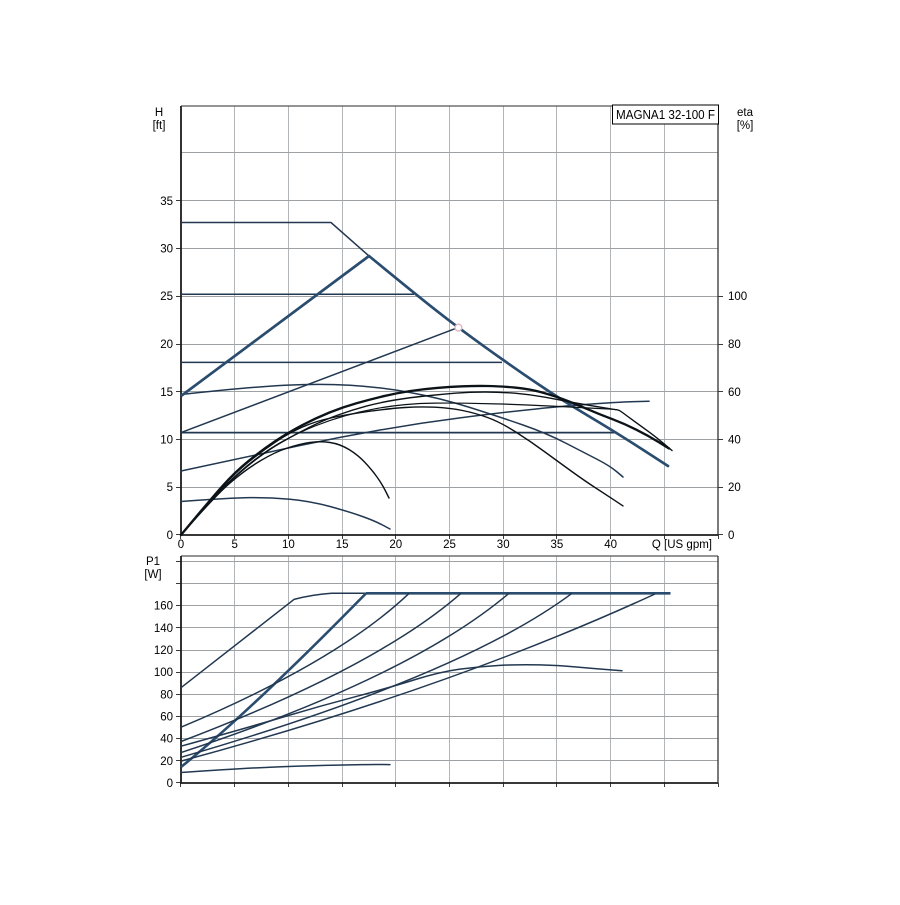  What do you see at coordinates (163, 607) in the screenshot?
I see `svg-text: 160` at bounding box center [163, 607].